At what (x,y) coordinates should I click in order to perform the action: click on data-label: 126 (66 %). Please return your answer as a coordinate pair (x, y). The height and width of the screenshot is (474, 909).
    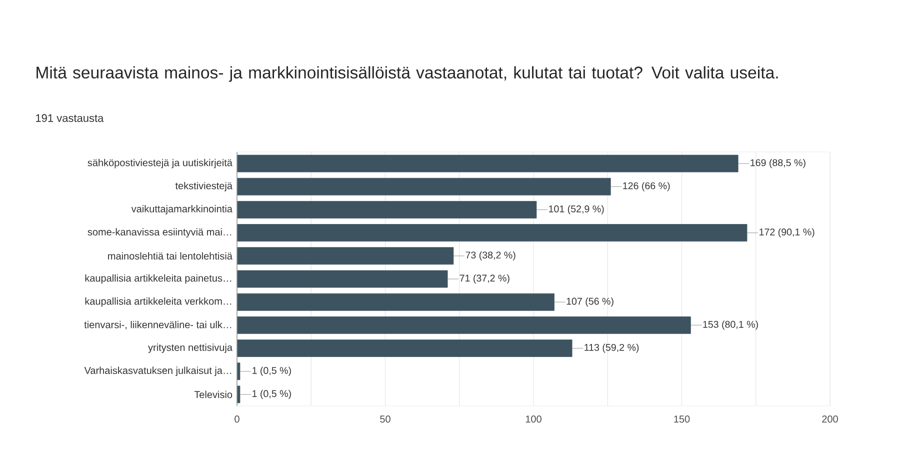
    Looking at the image, I should click on (646, 187).